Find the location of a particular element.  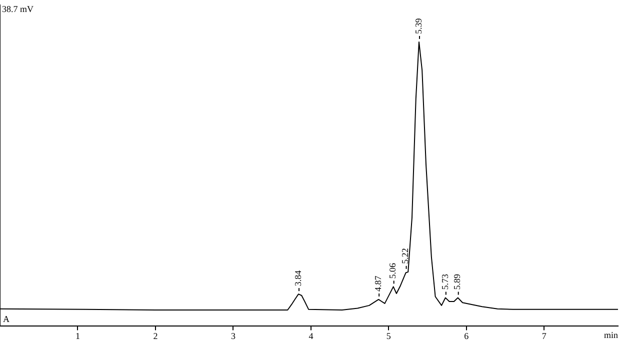

annotation: 5.73 is located at coordinates (445, 282).